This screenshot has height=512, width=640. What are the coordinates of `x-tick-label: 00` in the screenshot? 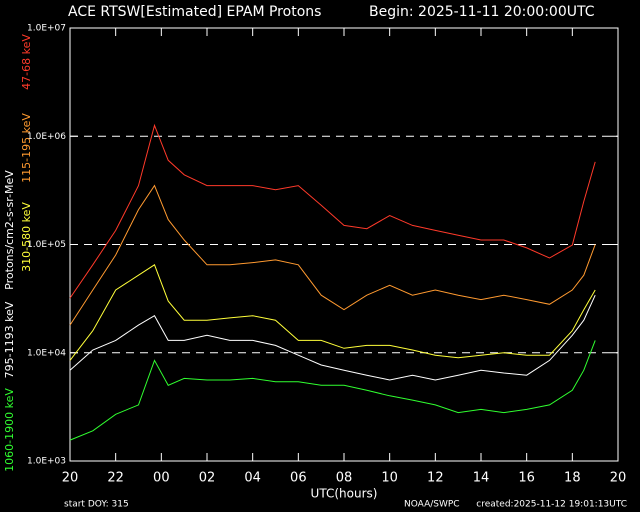 It's located at (161, 478).